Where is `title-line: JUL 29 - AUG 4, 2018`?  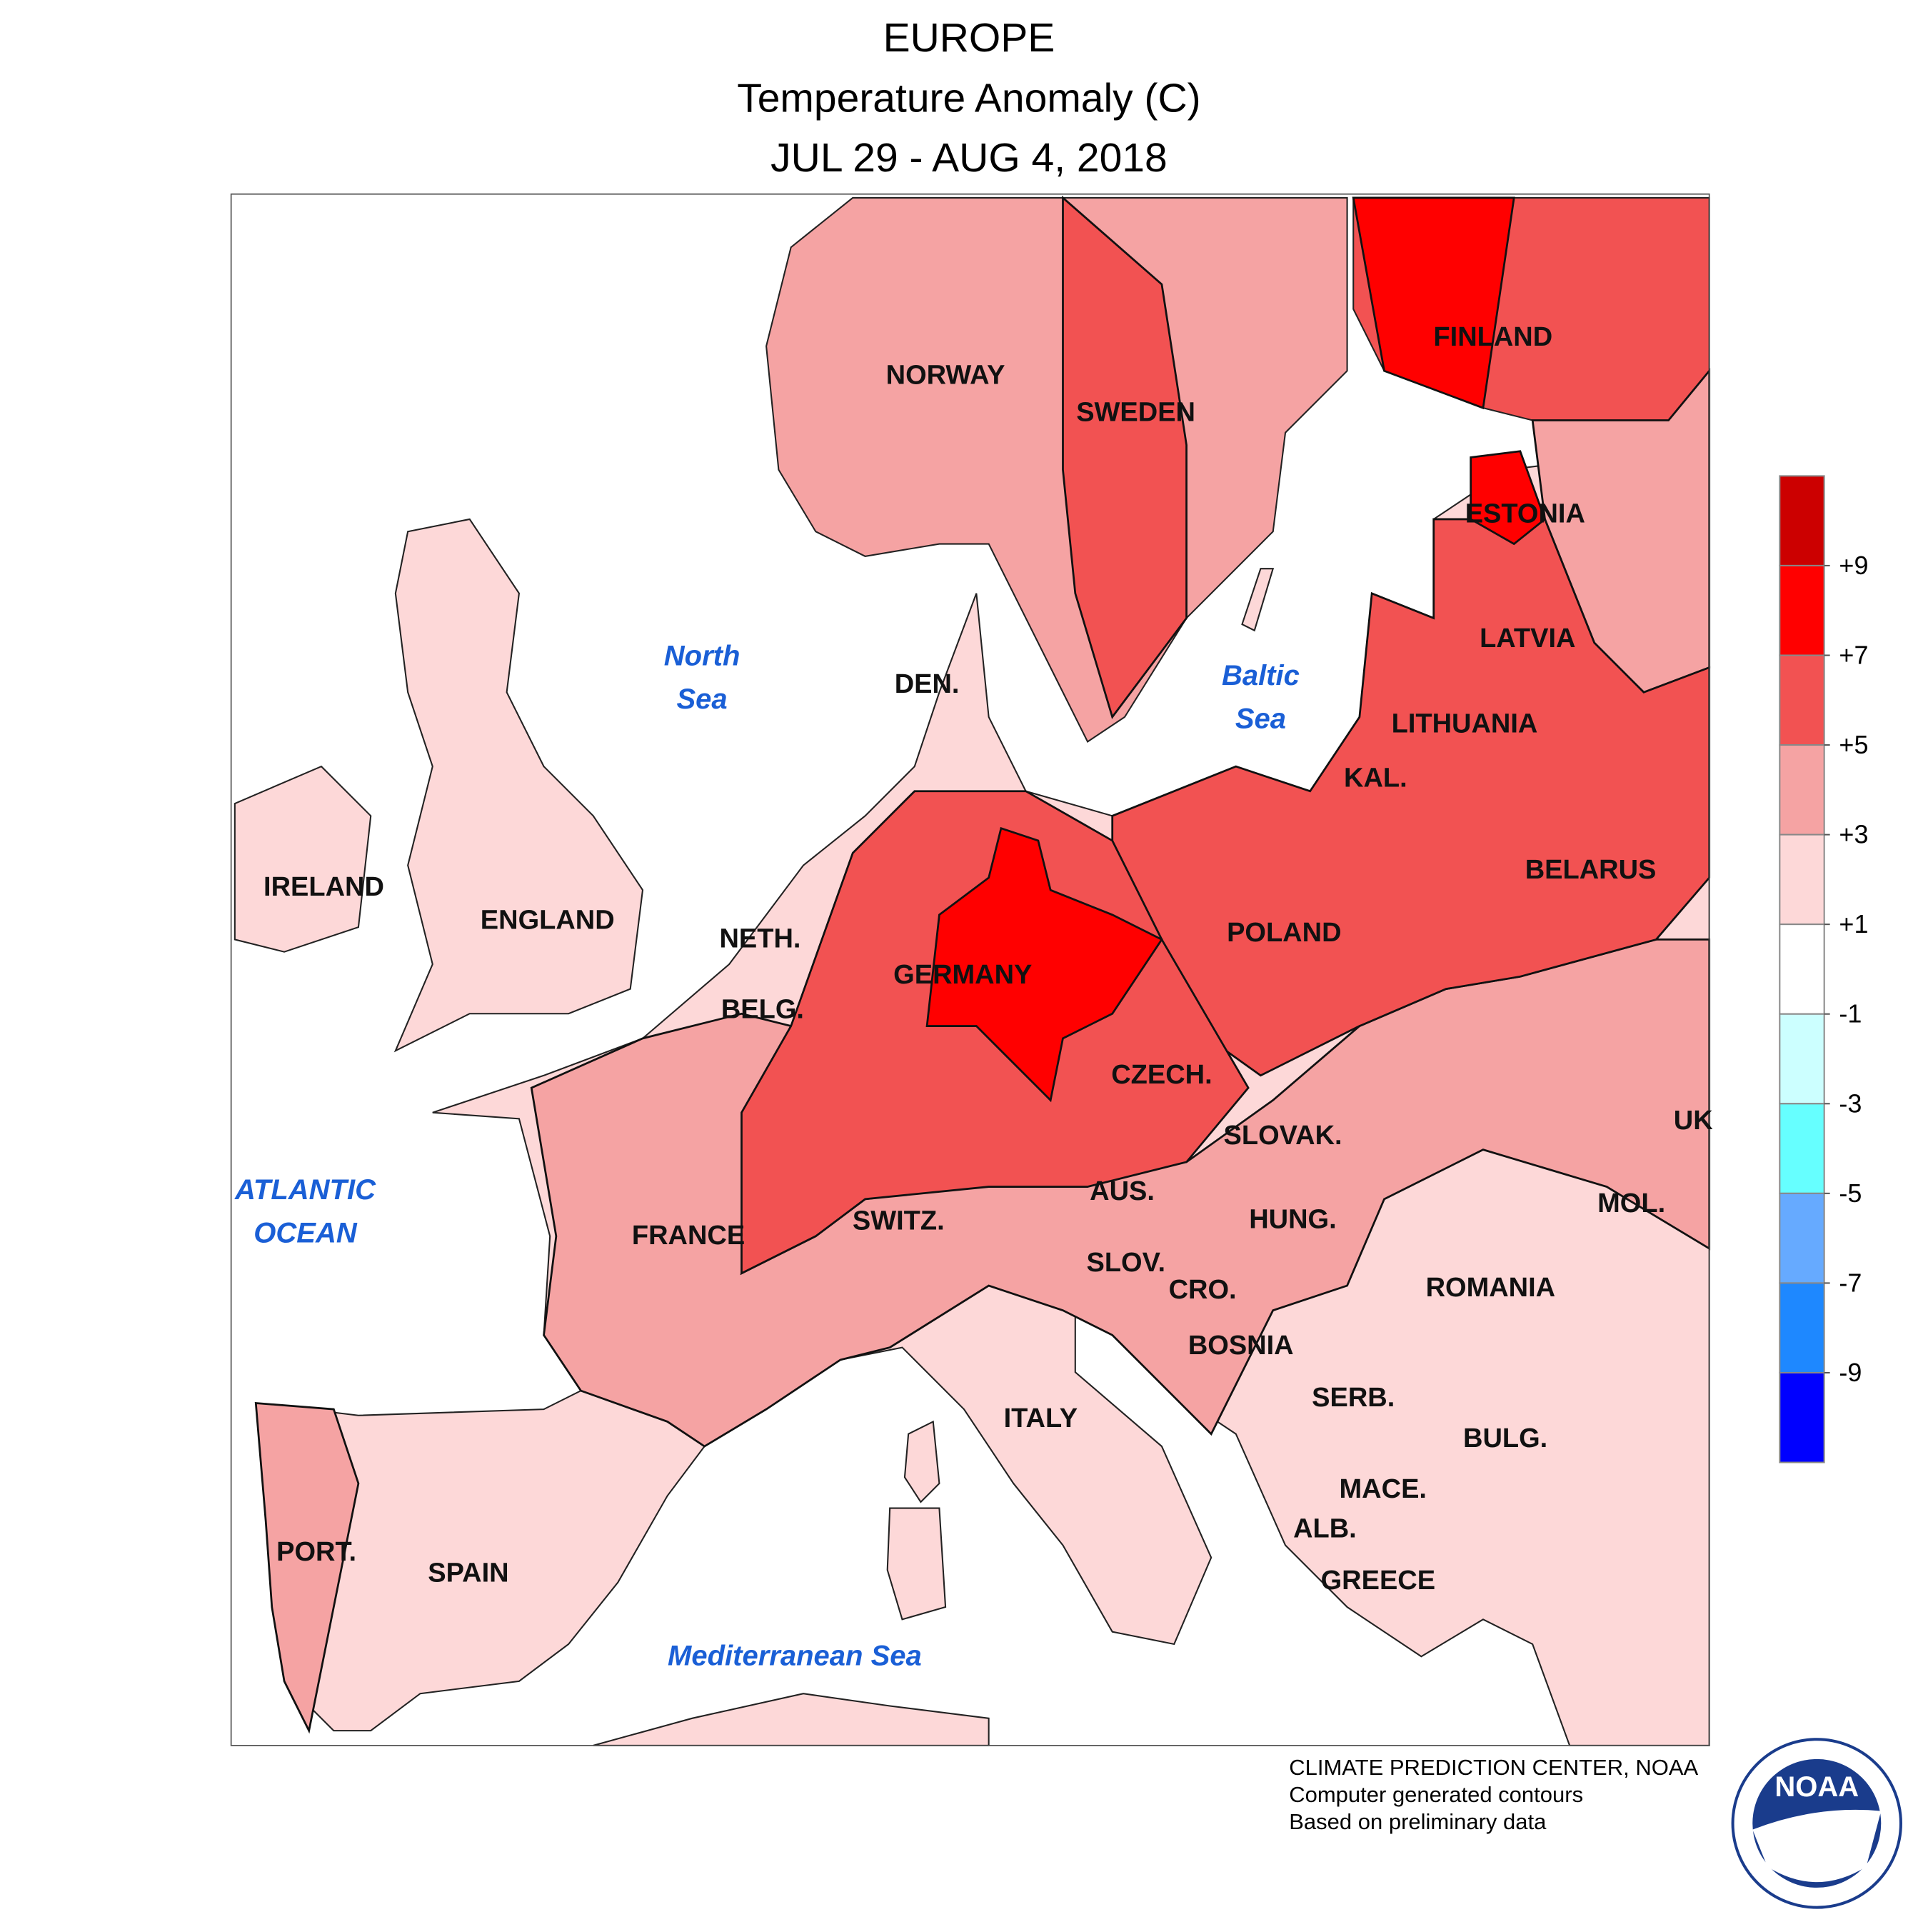 title-line: JUL 29 - AUG 4, 2018 is located at coordinates (969, 158).